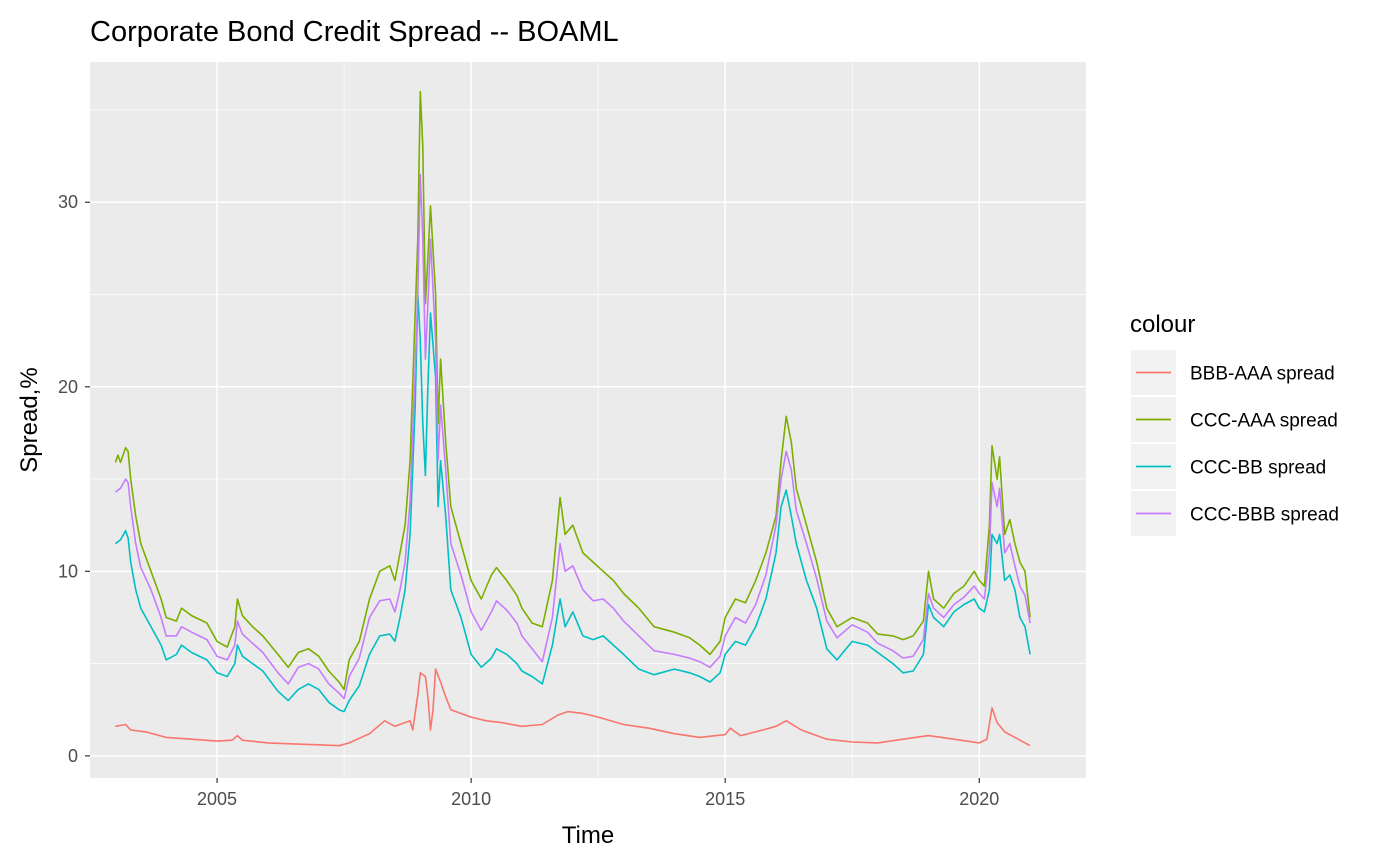  What do you see at coordinates (1264, 515) in the screenshot?
I see `legend-label-ccc-bbb-spread: CCC-BBB spread` at bounding box center [1264, 515].